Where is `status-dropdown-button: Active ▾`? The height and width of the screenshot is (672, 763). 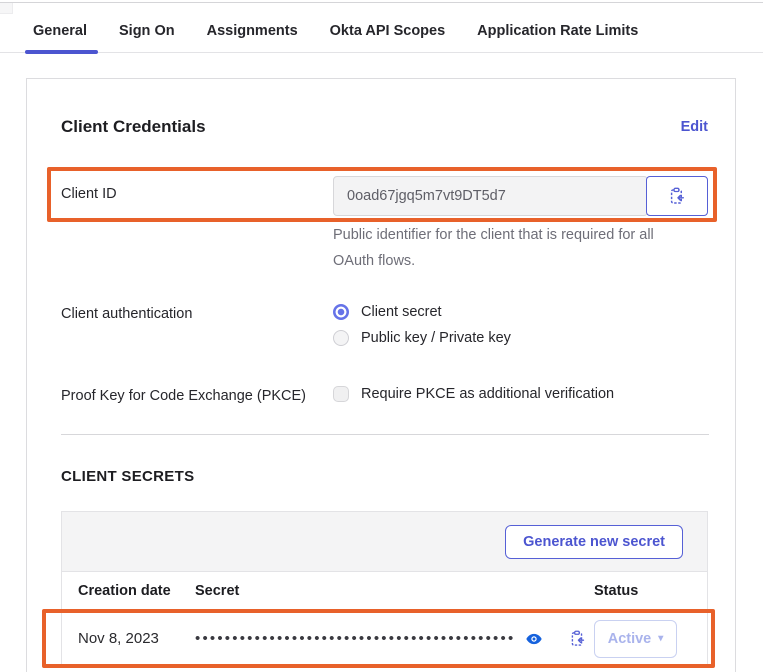 status-dropdown-button: Active ▾ is located at coordinates (635, 638).